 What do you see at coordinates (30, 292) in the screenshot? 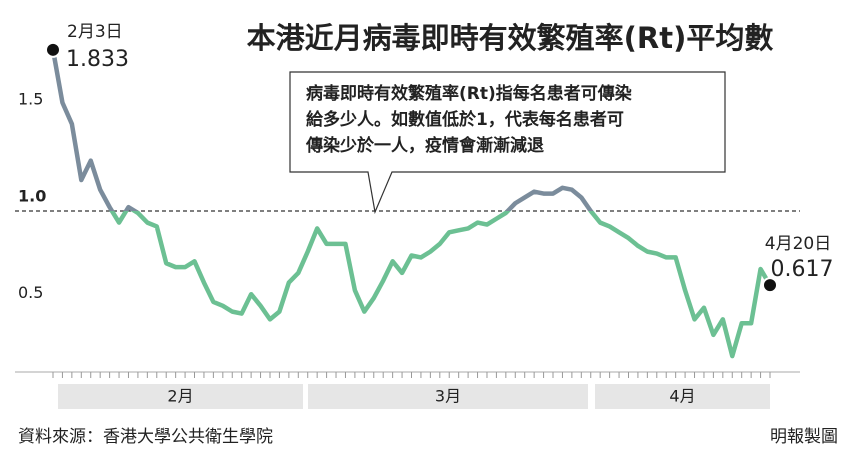
I see `y-tick-label: 0.5` at bounding box center [30, 292].